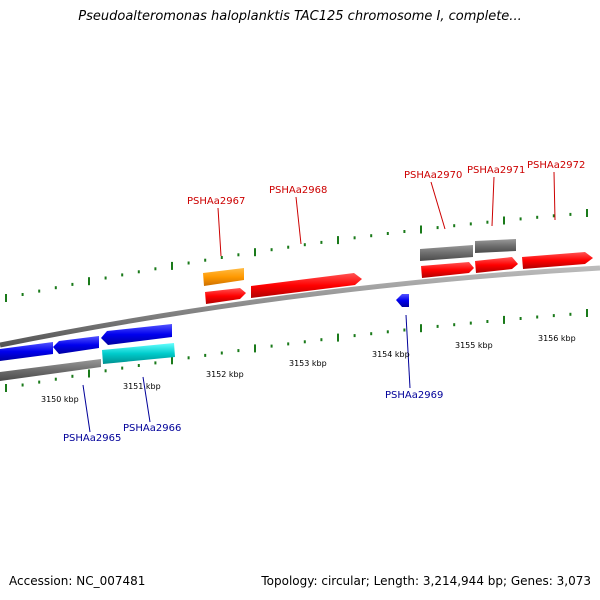  What do you see at coordinates (50, 370) in the screenshot?
I see `region-bar-lower` at bounding box center [50, 370].